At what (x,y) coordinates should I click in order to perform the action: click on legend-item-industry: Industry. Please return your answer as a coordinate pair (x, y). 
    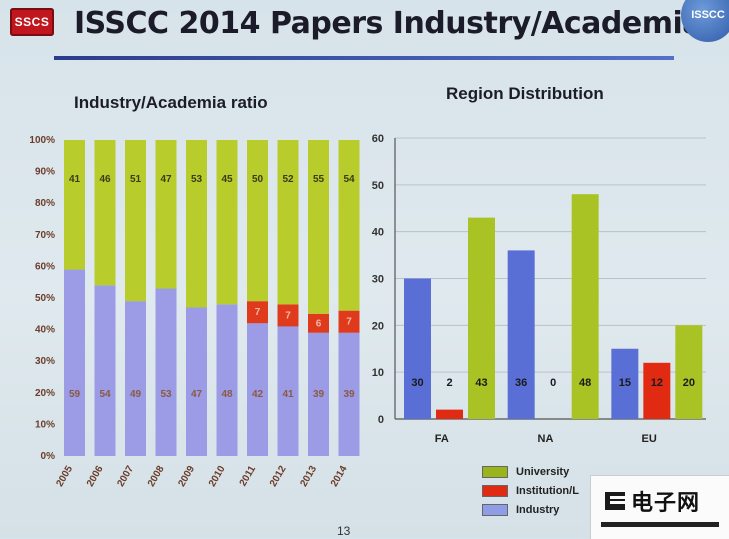
    Looking at the image, I should click on (530, 509).